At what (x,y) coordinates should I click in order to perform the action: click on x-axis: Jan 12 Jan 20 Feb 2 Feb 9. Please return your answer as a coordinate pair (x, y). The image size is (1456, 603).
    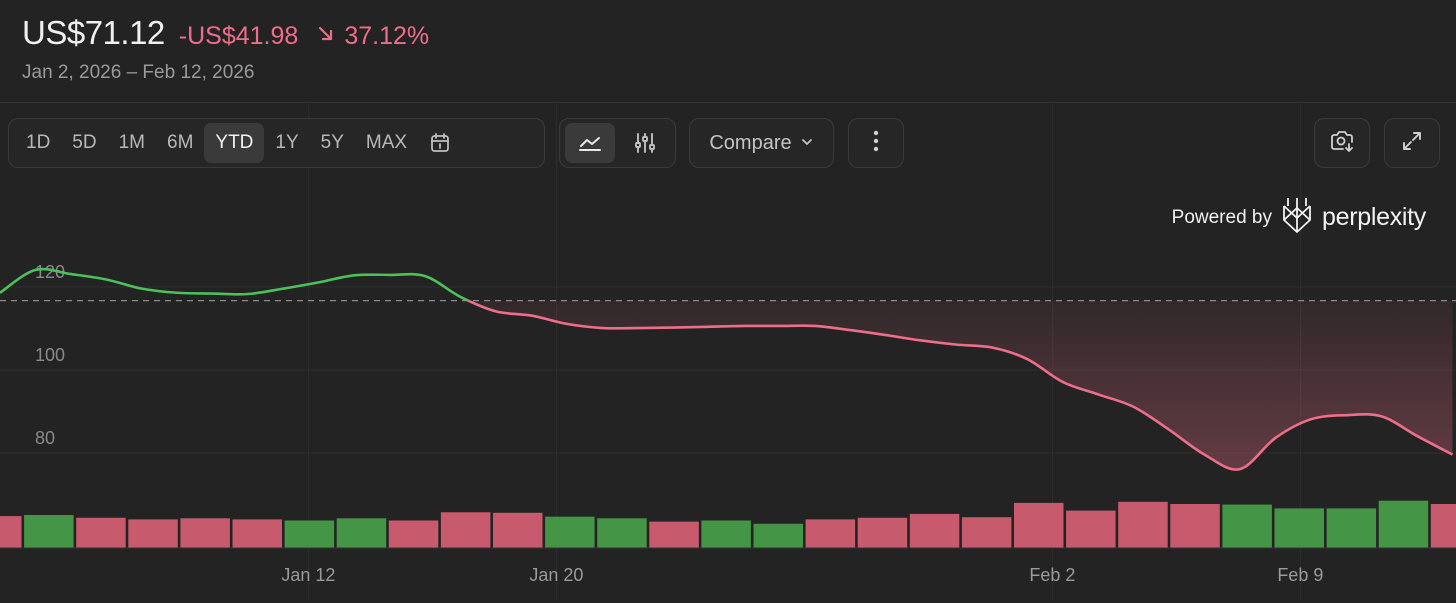
    Looking at the image, I should click on (802, 575).